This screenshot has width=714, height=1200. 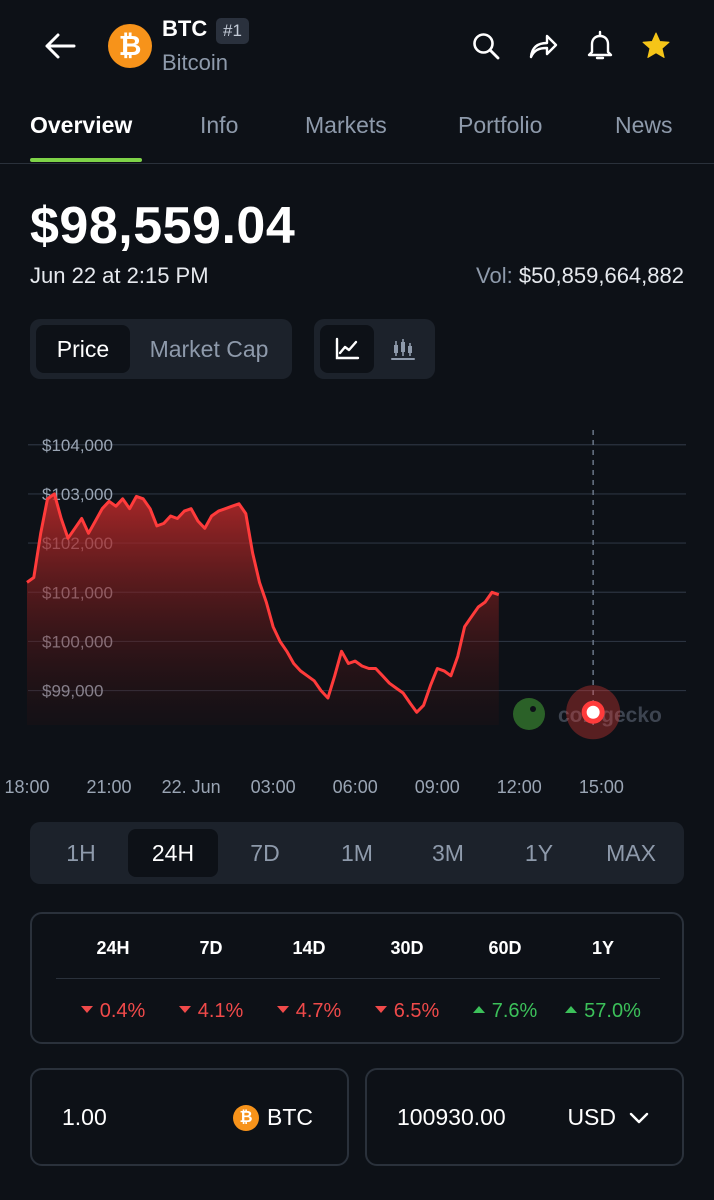 What do you see at coordinates (273, 787) in the screenshot?
I see `x-tick-label: 03:00` at bounding box center [273, 787].